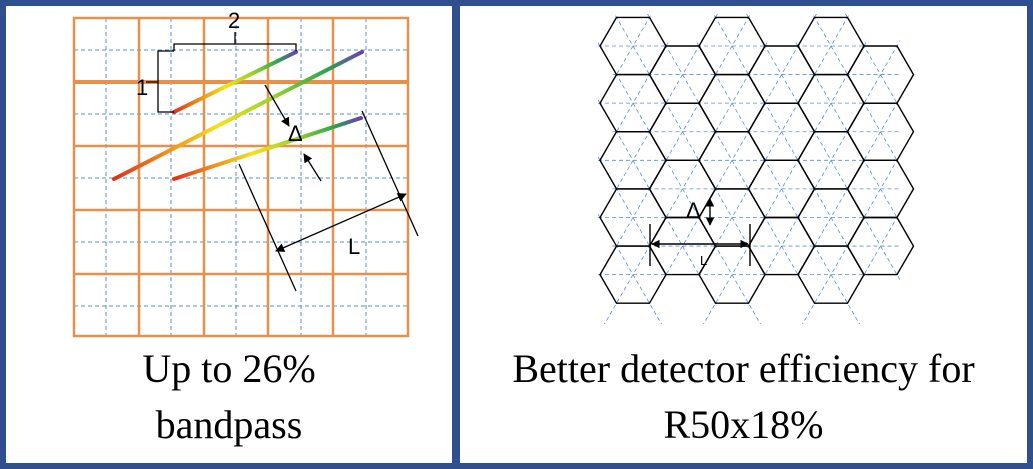 Image resolution: width=1033 pixels, height=469 pixels. Describe the element at coordinates (229, 397) in the screenshot. I see `left-caption: Up to 26% bandpass` at that location.